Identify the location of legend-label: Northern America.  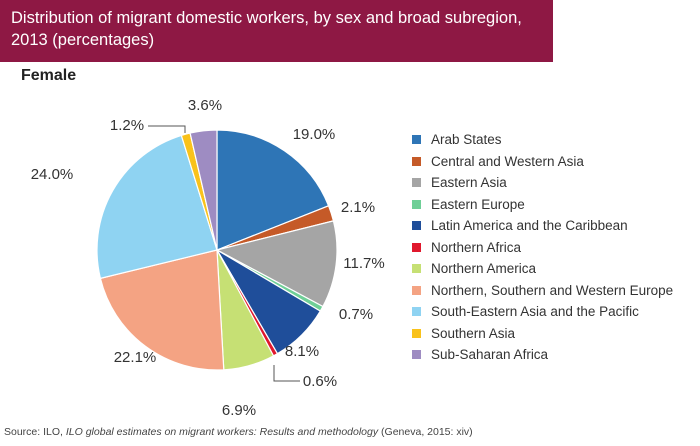
(484, 269).